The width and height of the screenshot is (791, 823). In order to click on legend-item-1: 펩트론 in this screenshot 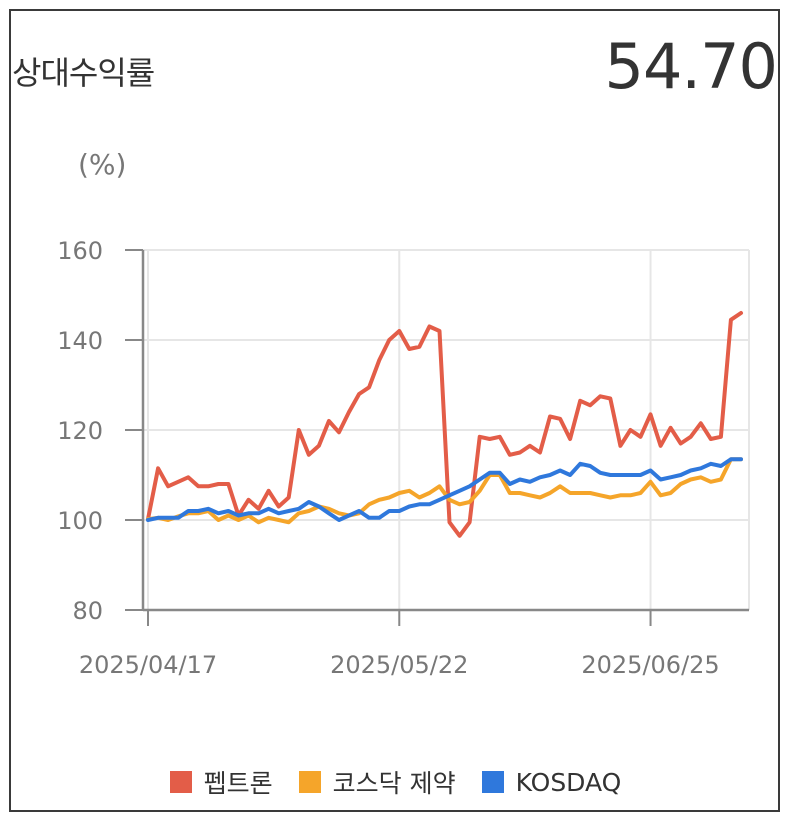, I will do `click(221, 782)`.